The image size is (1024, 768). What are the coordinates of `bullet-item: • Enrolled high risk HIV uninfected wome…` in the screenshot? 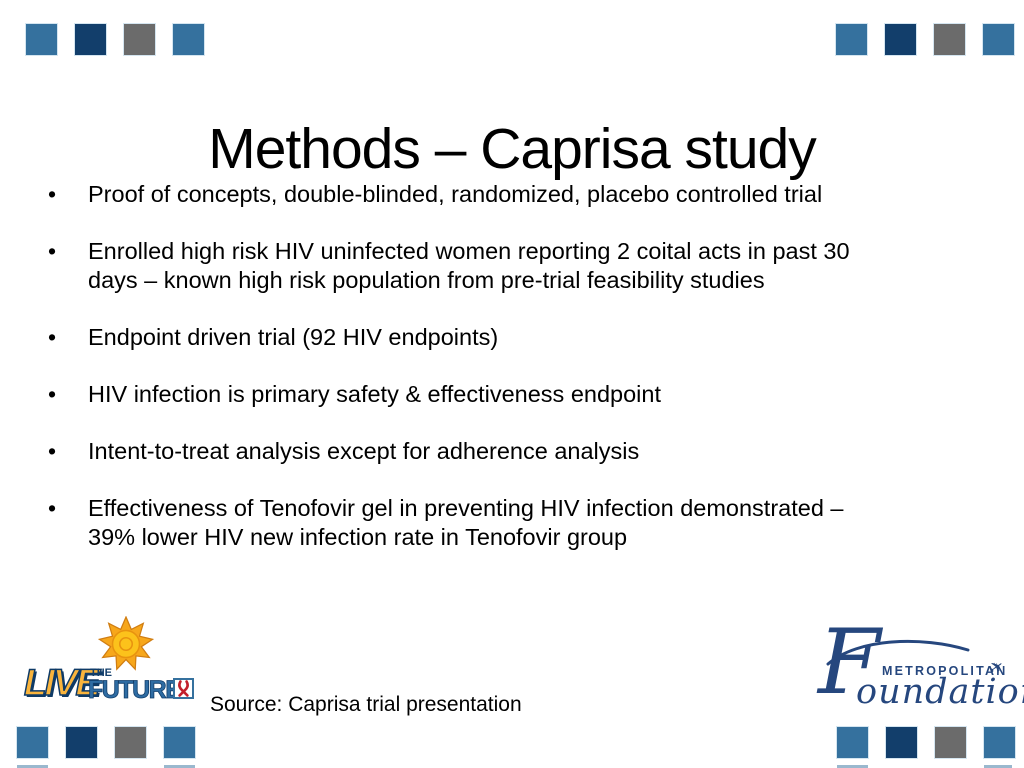 It's located at (510, 266).